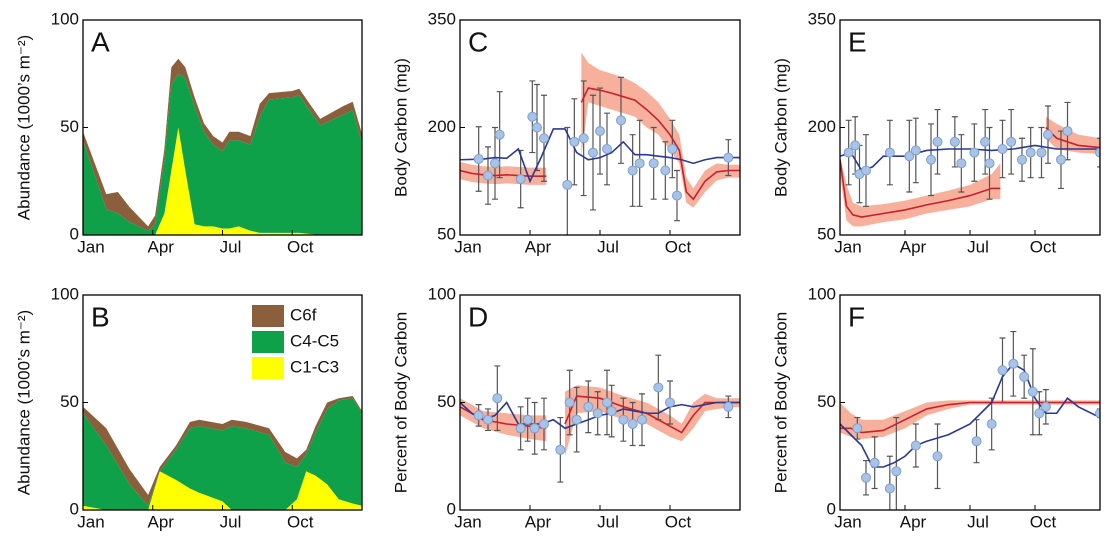 The image size is (1107, 540). Describe the element at coordinates (857, 41) in the screenshot. I see `panel-letter: E` at that location.